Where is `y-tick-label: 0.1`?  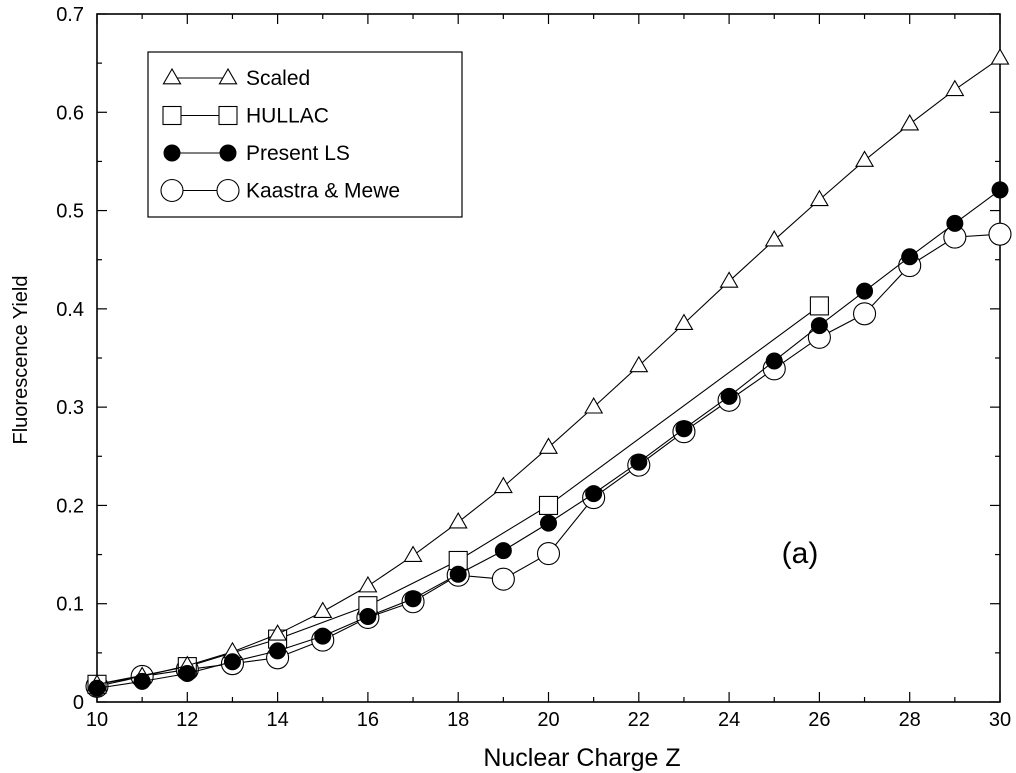 y-tick-label: 0.1 is located at coordinates (70, 605).